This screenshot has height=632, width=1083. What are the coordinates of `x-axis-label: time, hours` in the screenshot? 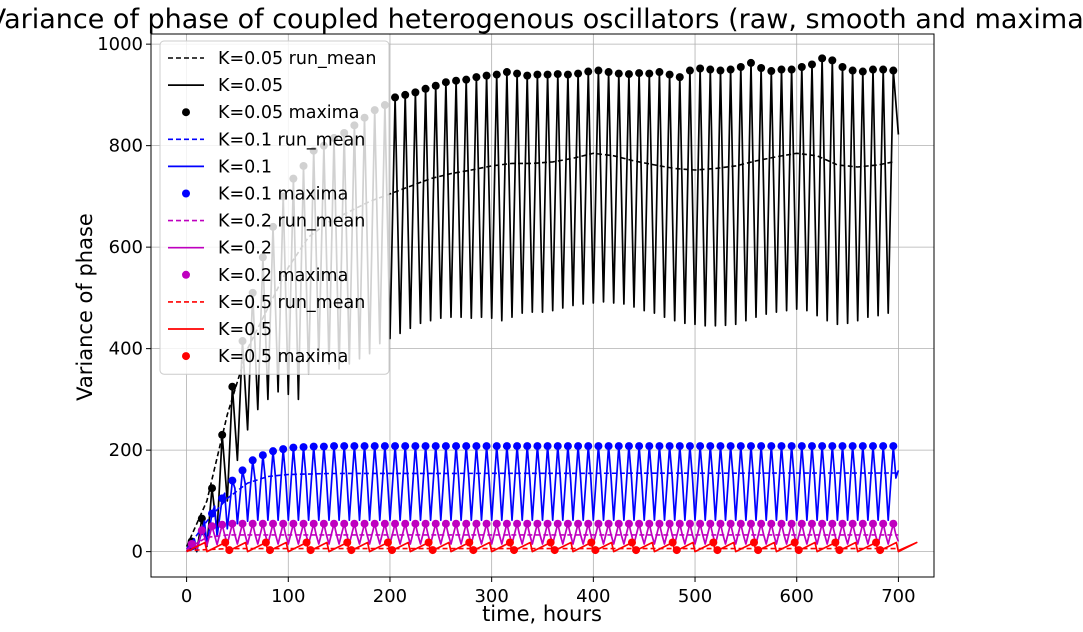 It's located at (542, 614).